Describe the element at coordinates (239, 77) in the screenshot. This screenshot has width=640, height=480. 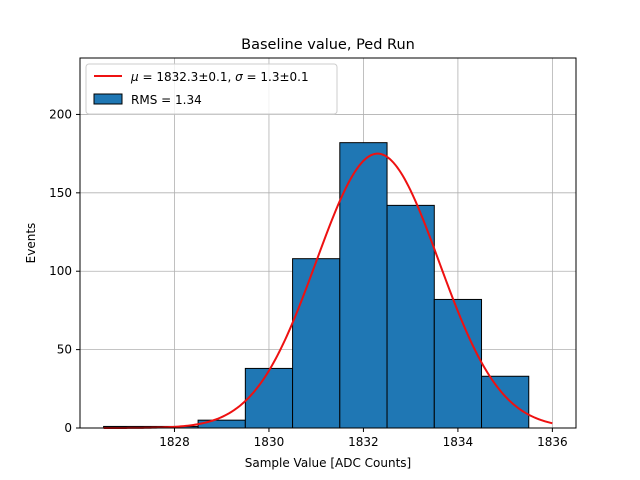
I see `legend-sigma-symbol: σ` at that location.